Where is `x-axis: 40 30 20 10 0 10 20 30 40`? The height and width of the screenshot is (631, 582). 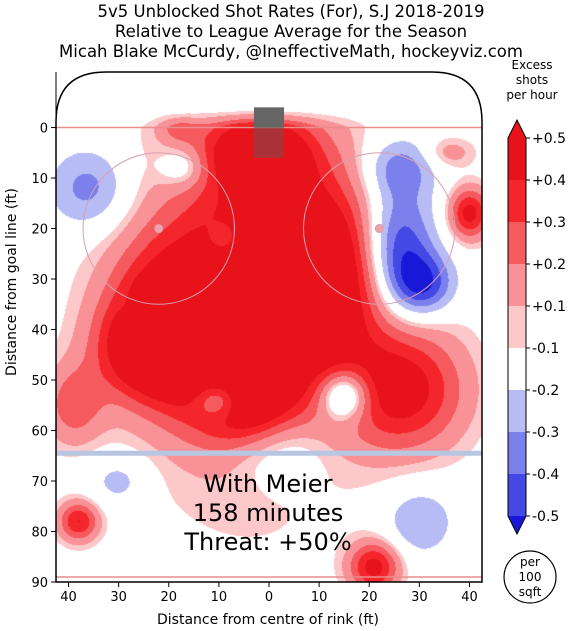
x-axis: 40 30 20 10 0 10 20 30 40 is located at coordinates (269, 593).